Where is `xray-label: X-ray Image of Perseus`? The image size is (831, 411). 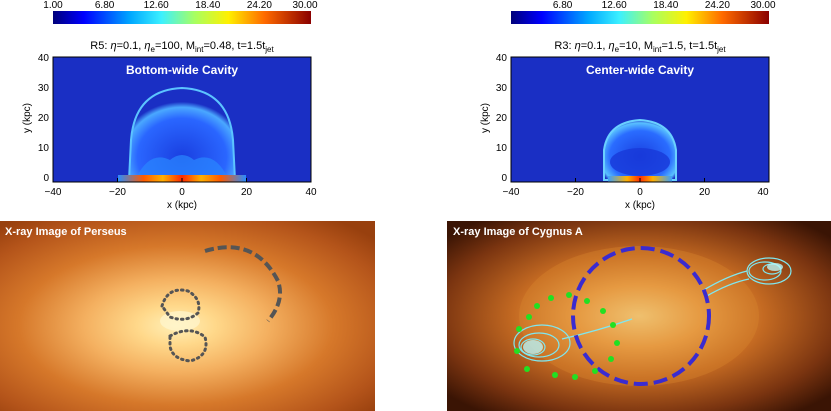 xray-label: X-ray Image of Perseus is located at coordinates (66, 232).